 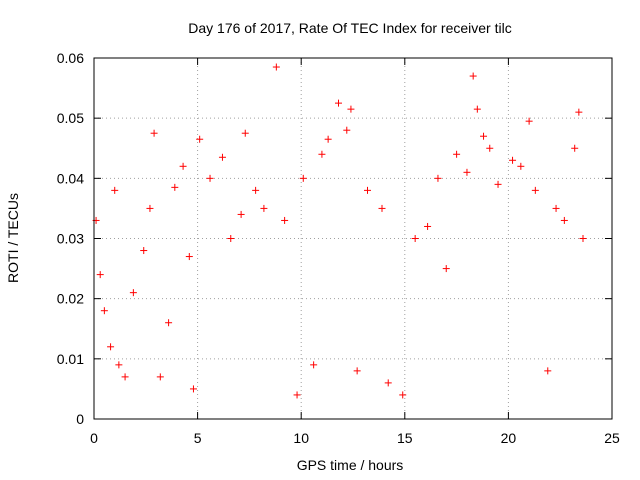 I want to click on x-tick-label: 25, so click(x=612, y=438).